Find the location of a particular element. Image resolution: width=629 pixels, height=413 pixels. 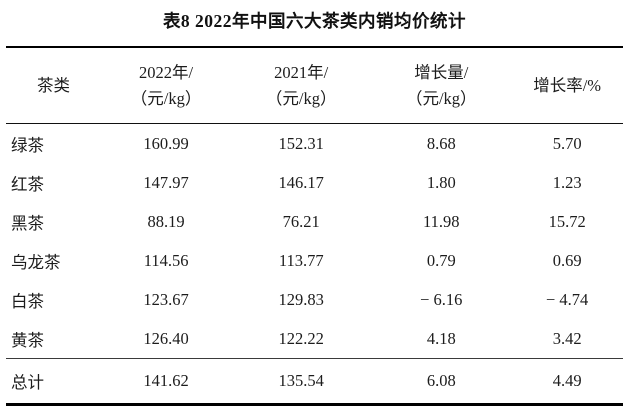

cell-price-2021: 122.22 is located at coordinates (301, 338).